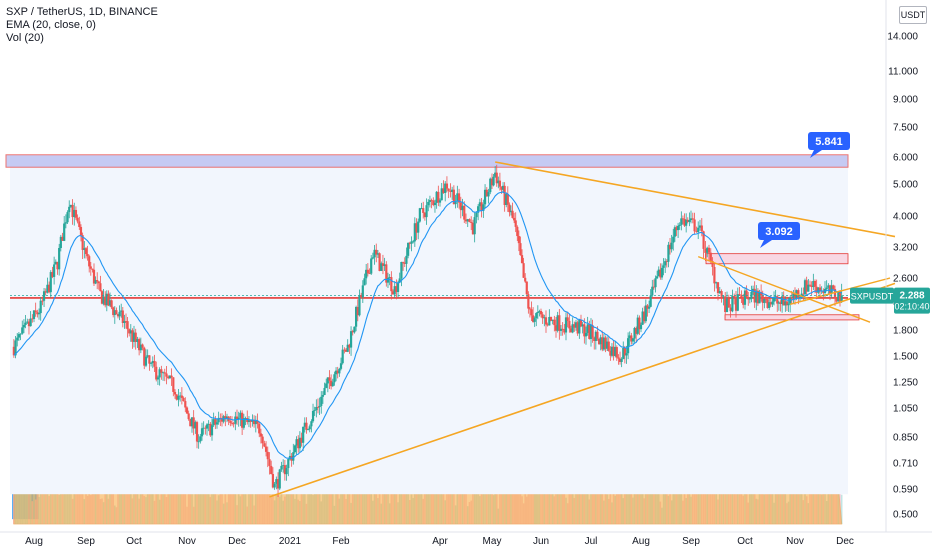  I want to click on price-label-text: 5.841, so click(829, 142).